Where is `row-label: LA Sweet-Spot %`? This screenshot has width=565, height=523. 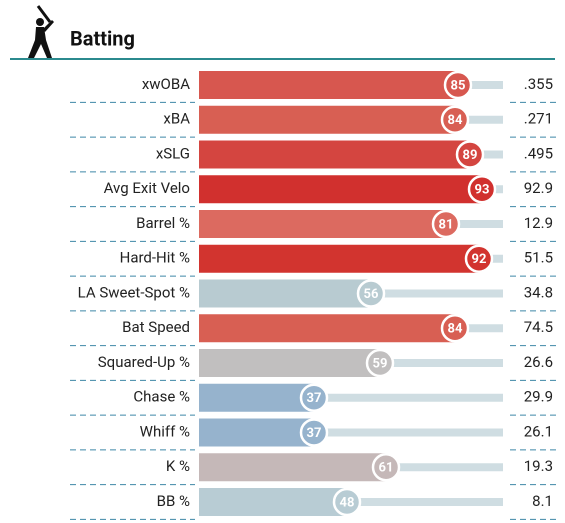 row-label: LA Sweet-Spot % is located at coordinates (134, 292).